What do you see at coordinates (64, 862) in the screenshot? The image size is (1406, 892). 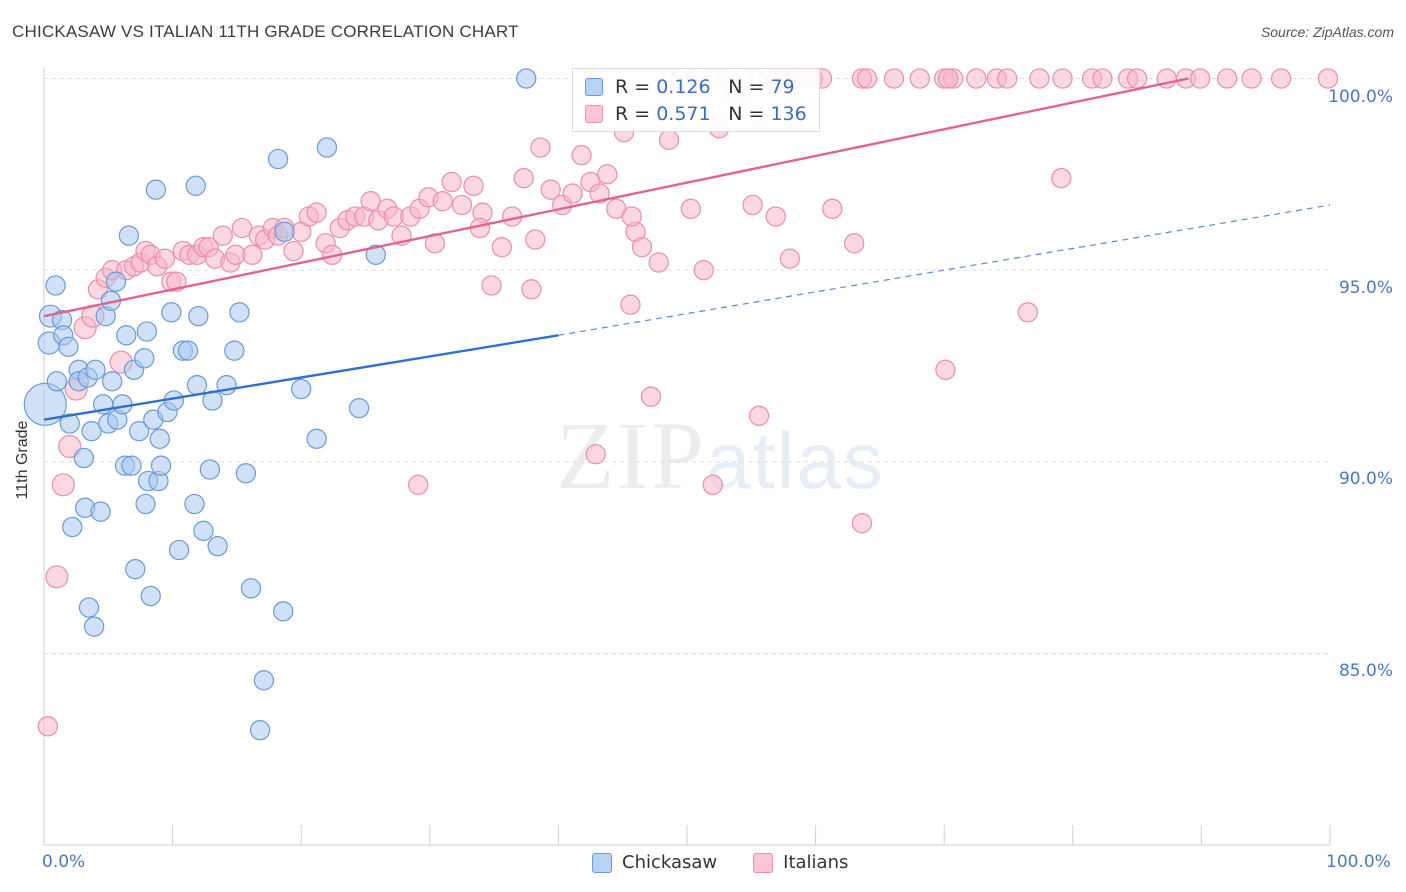 I see `x-tick-label-0: 0.0%` at bounding box center [64, 862].